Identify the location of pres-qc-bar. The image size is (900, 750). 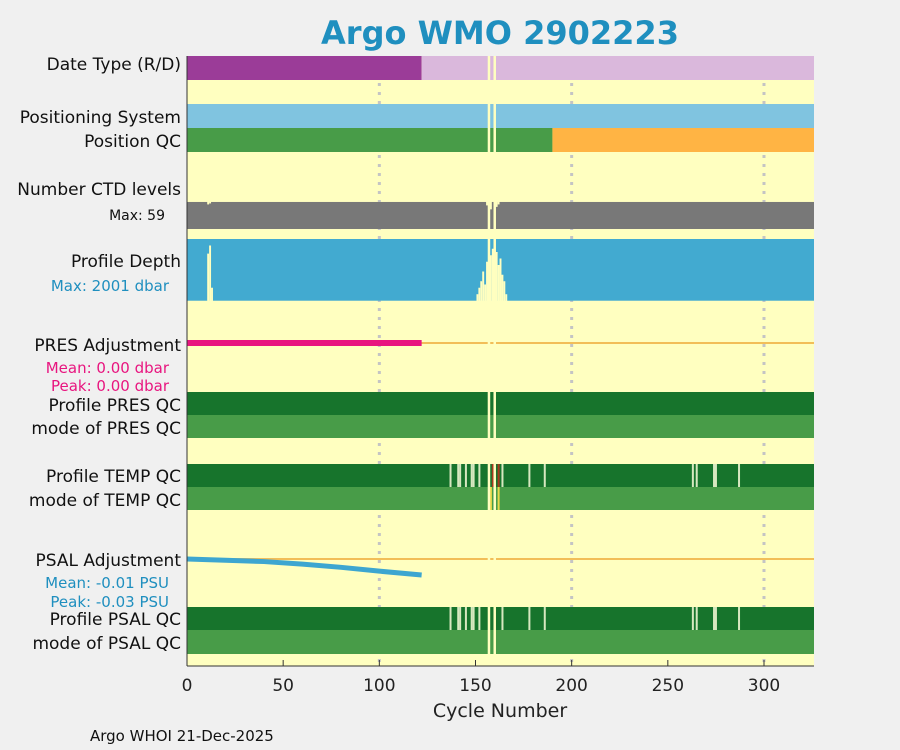
(500, 403).